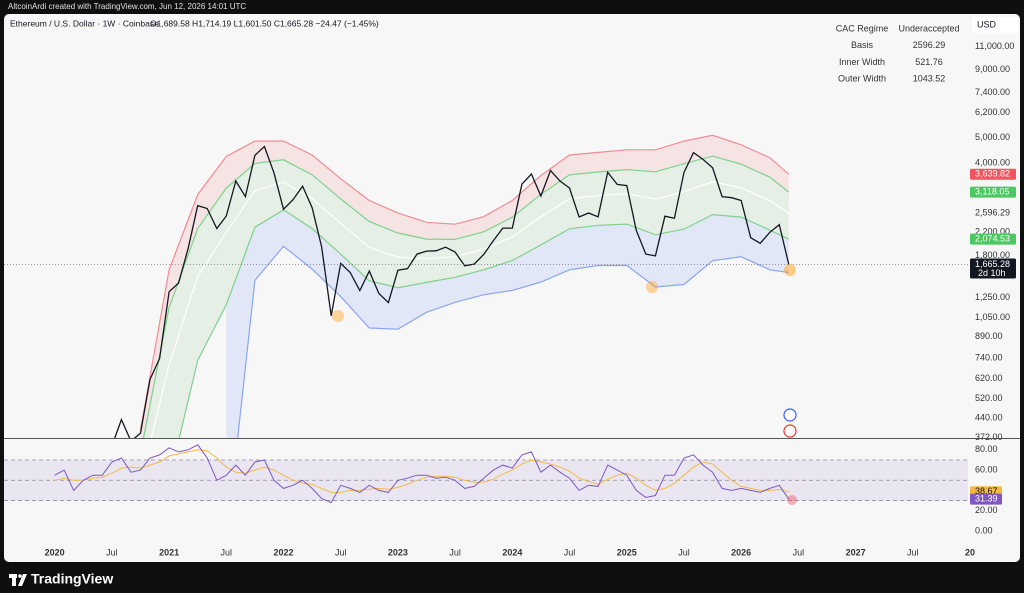 This screenshot has height=593, width=1024. Describe the element at coordinates (929, 45) in the screenshot. I see `info-value: 2596.29` at that location.